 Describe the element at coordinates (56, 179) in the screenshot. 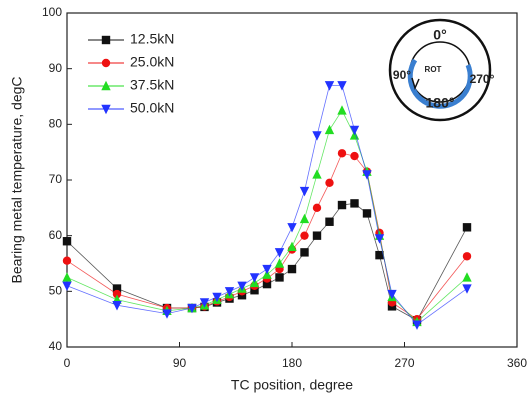

I see `y-tick-label: 70` at that location.